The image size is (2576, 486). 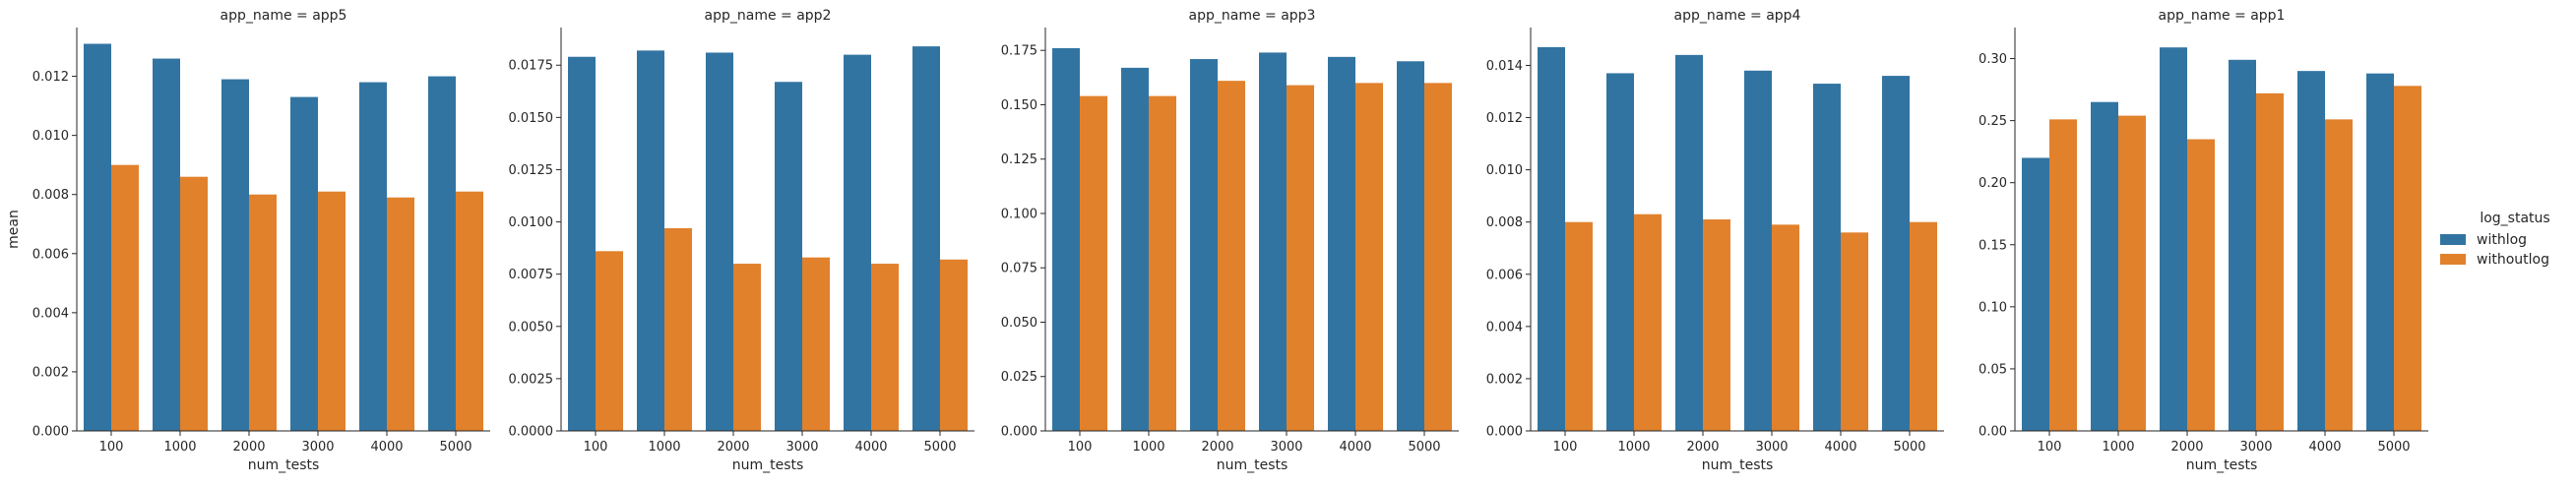 I want to click on y-tick-label: 0.05, so click(x=1993, y=369).